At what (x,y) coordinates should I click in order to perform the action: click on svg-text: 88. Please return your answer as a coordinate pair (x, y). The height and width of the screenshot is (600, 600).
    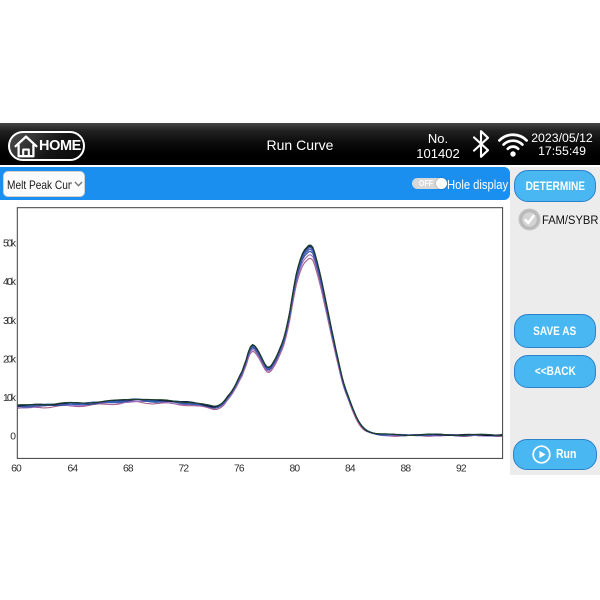
    Looking at the image, I should click on (406, 468).